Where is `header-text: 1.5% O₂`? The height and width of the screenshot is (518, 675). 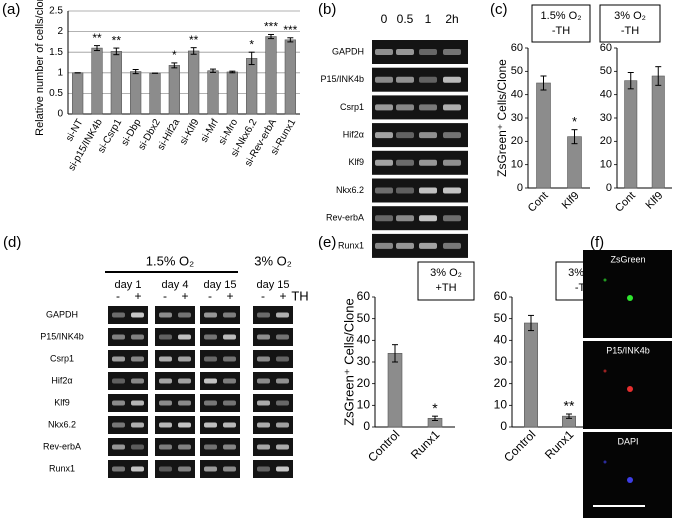
header-text: 1.5% O₂ is located at coordinates (561, 16).